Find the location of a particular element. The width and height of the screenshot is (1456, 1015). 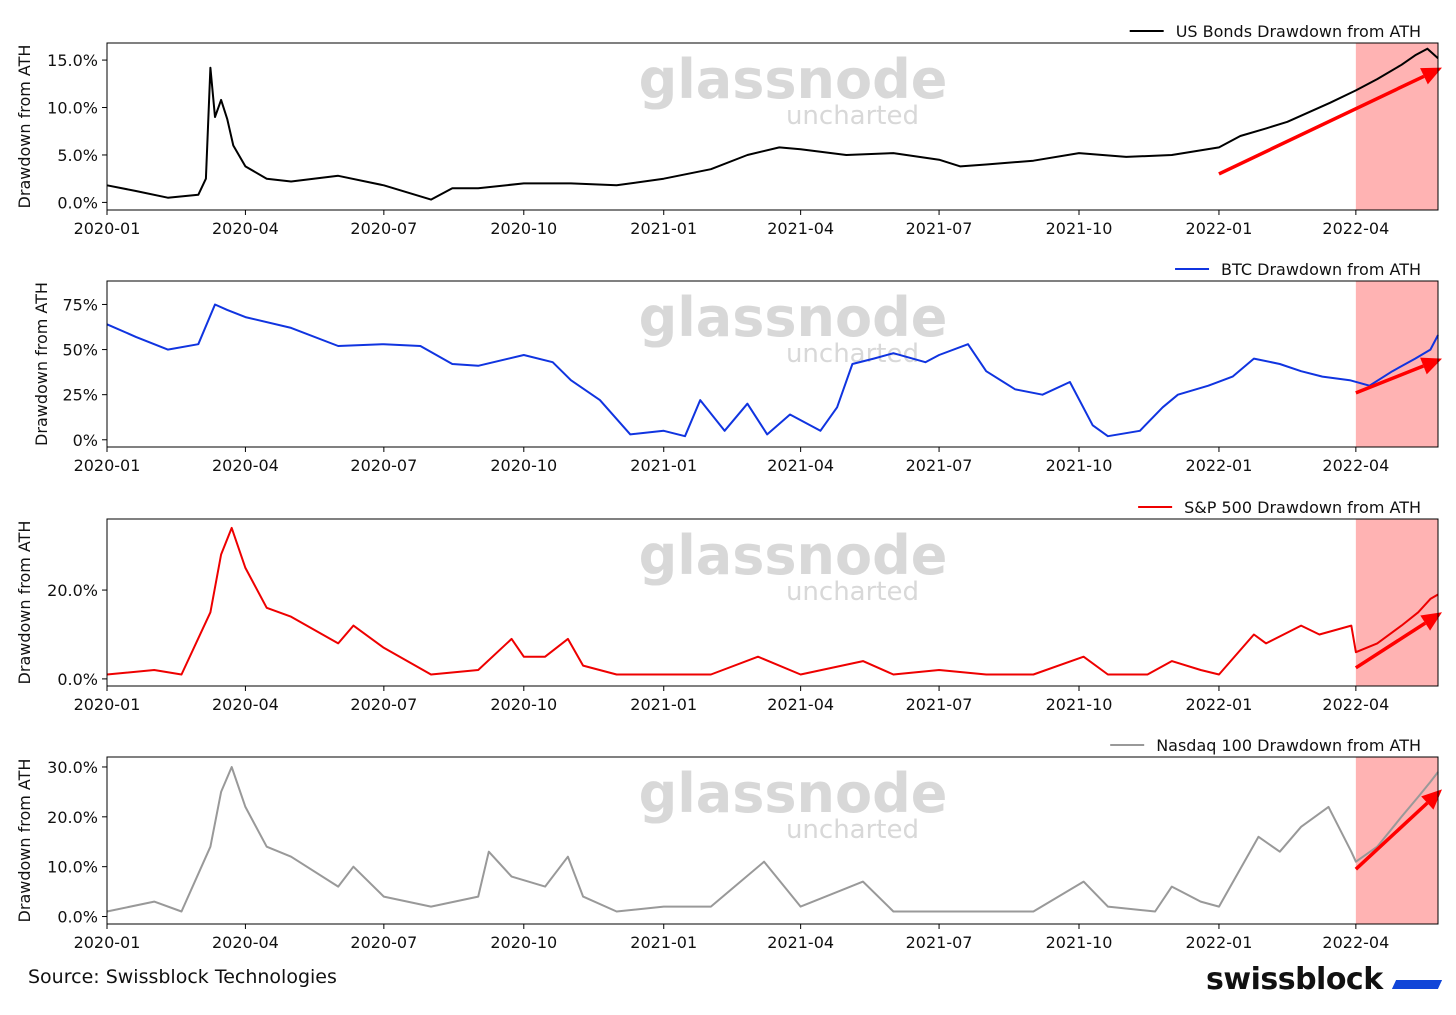

y-tick-label: 25% is located at coordinates (80, 395).